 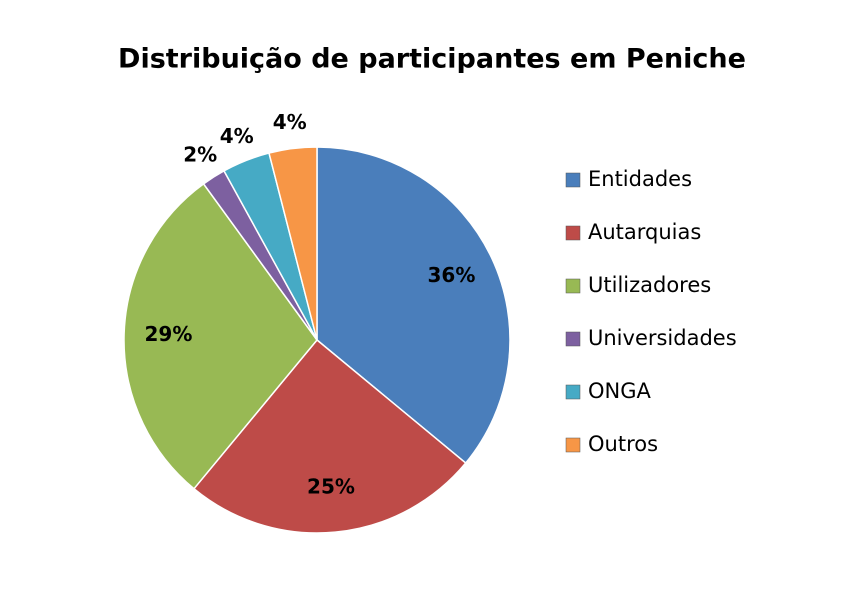 I want to click on legend-label: Entidades, so click(x=640, y=179).